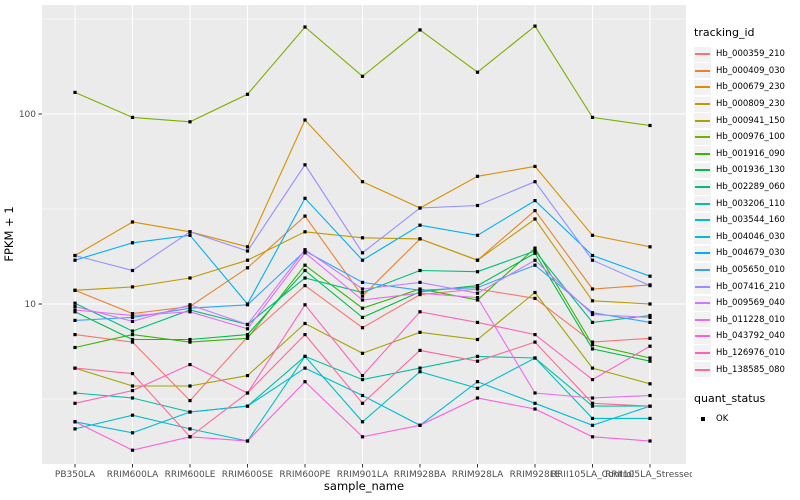  What do you see at coordinates (746, 71) in the screenshot?
I see `legend-item-Hb_000409_030: Hb_000409_030` at bounding box center [746, 71].